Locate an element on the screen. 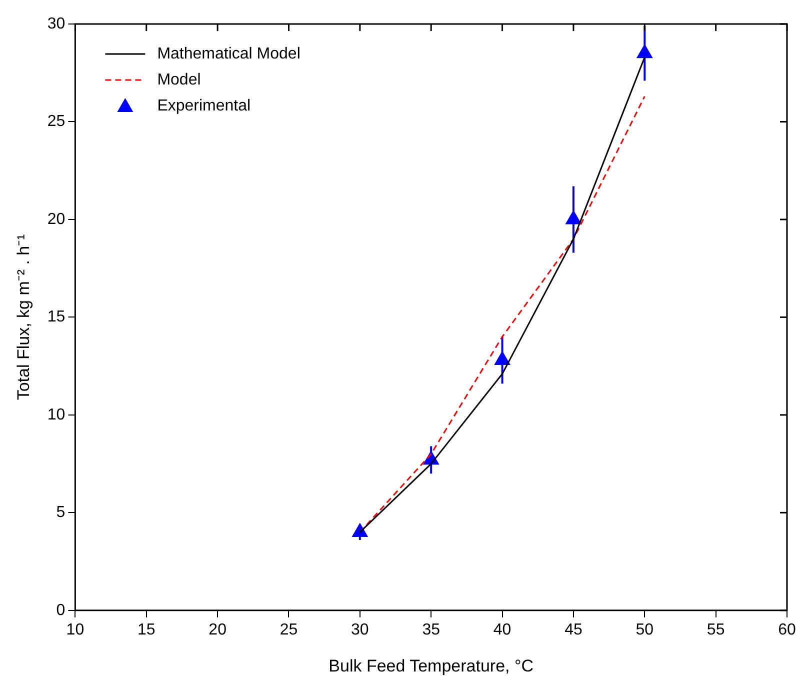 This screenshot has height=685, width=801. x-tick-label: 30 is located at coordinates (360, 629).